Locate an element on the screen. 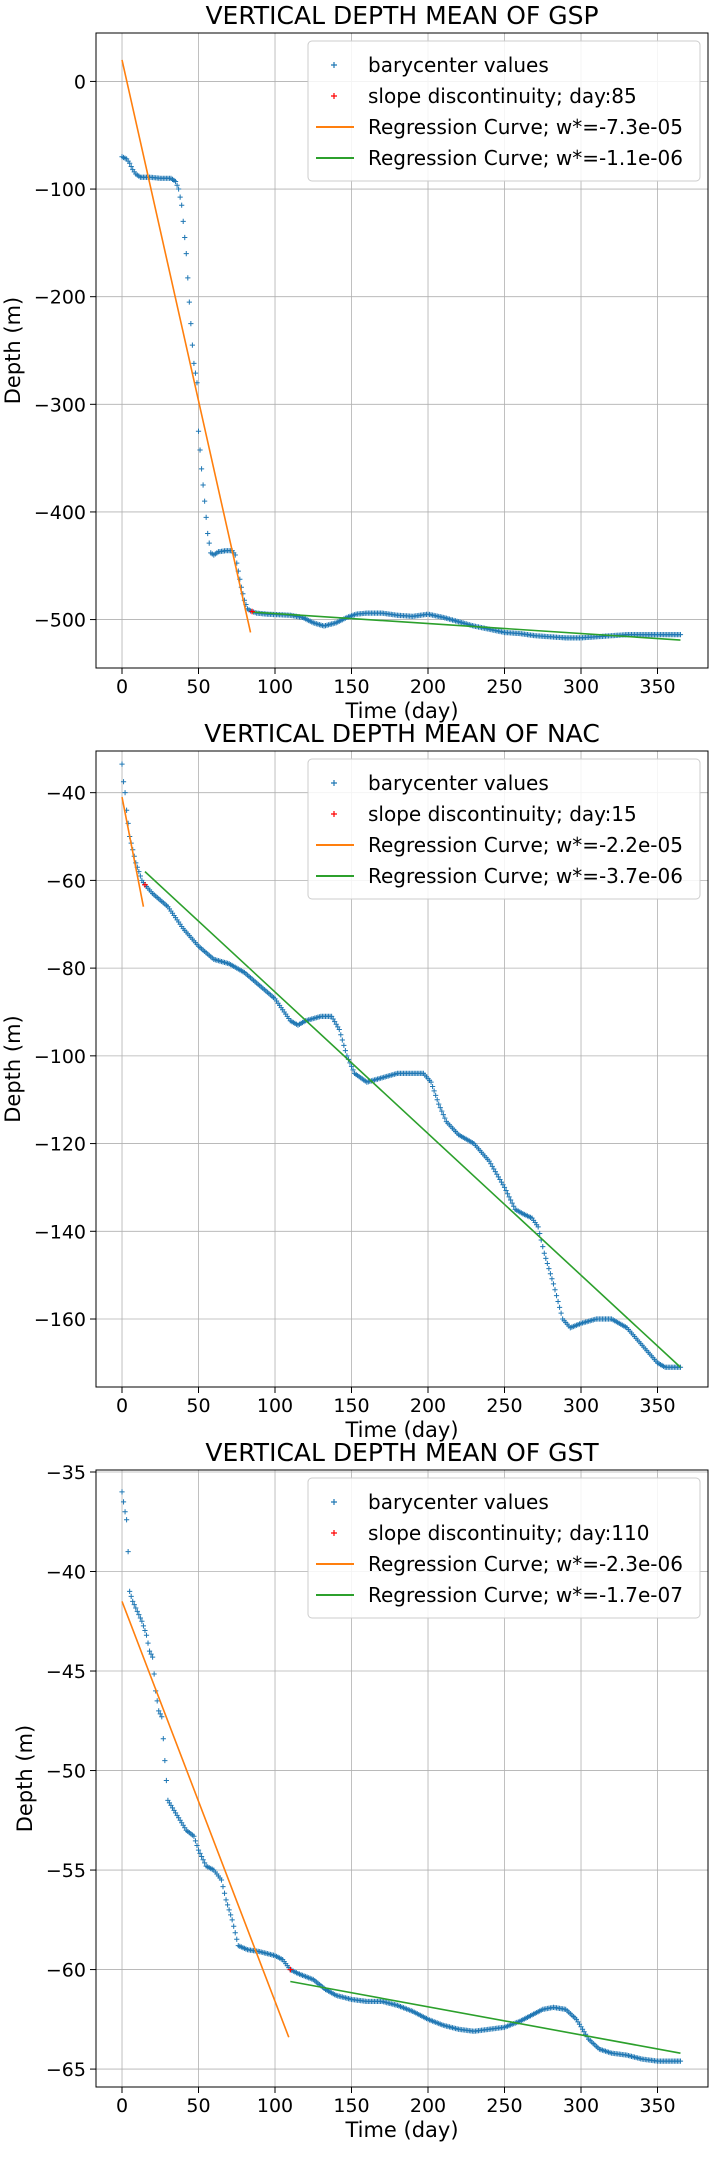 The height and width of the screenshot is (2160, 720). chart1-y-tick-label: −300 is located at coordinates (60, 405).